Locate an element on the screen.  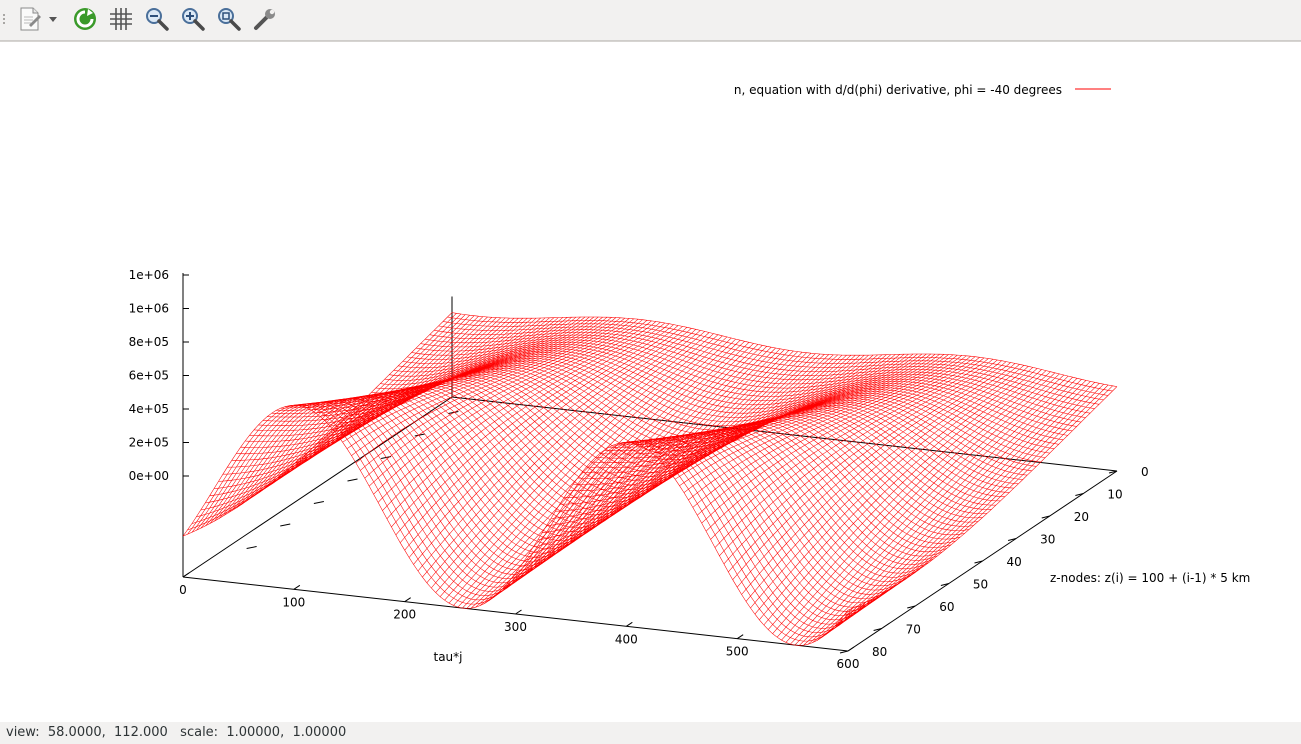
x-tick-label: 400 is located at coordinates (626, 639).